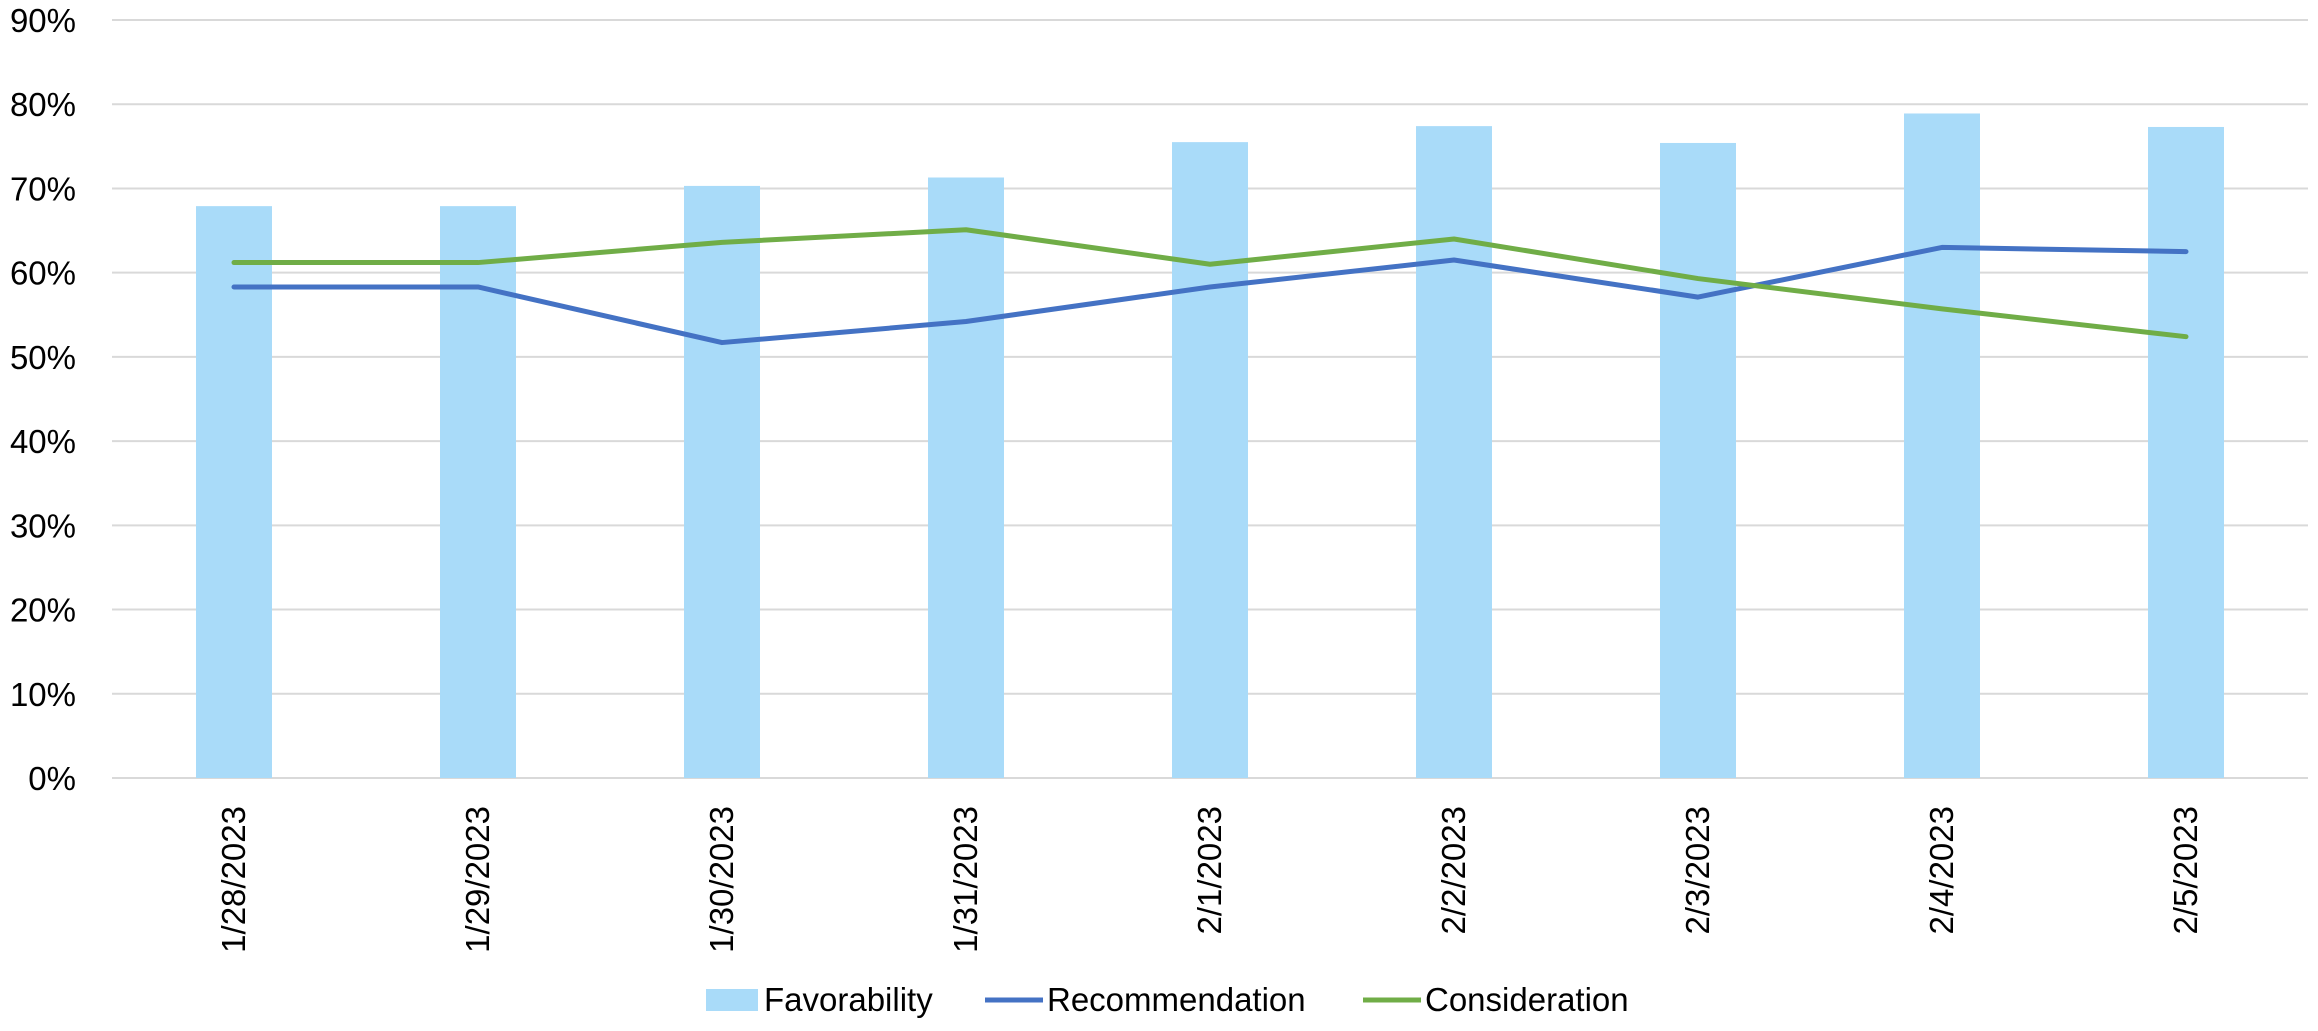  What do you see at coordinates (1176, 999) in the screenshot?
I see `legend-label: Recommendation` at bounding box center [1176, 999].